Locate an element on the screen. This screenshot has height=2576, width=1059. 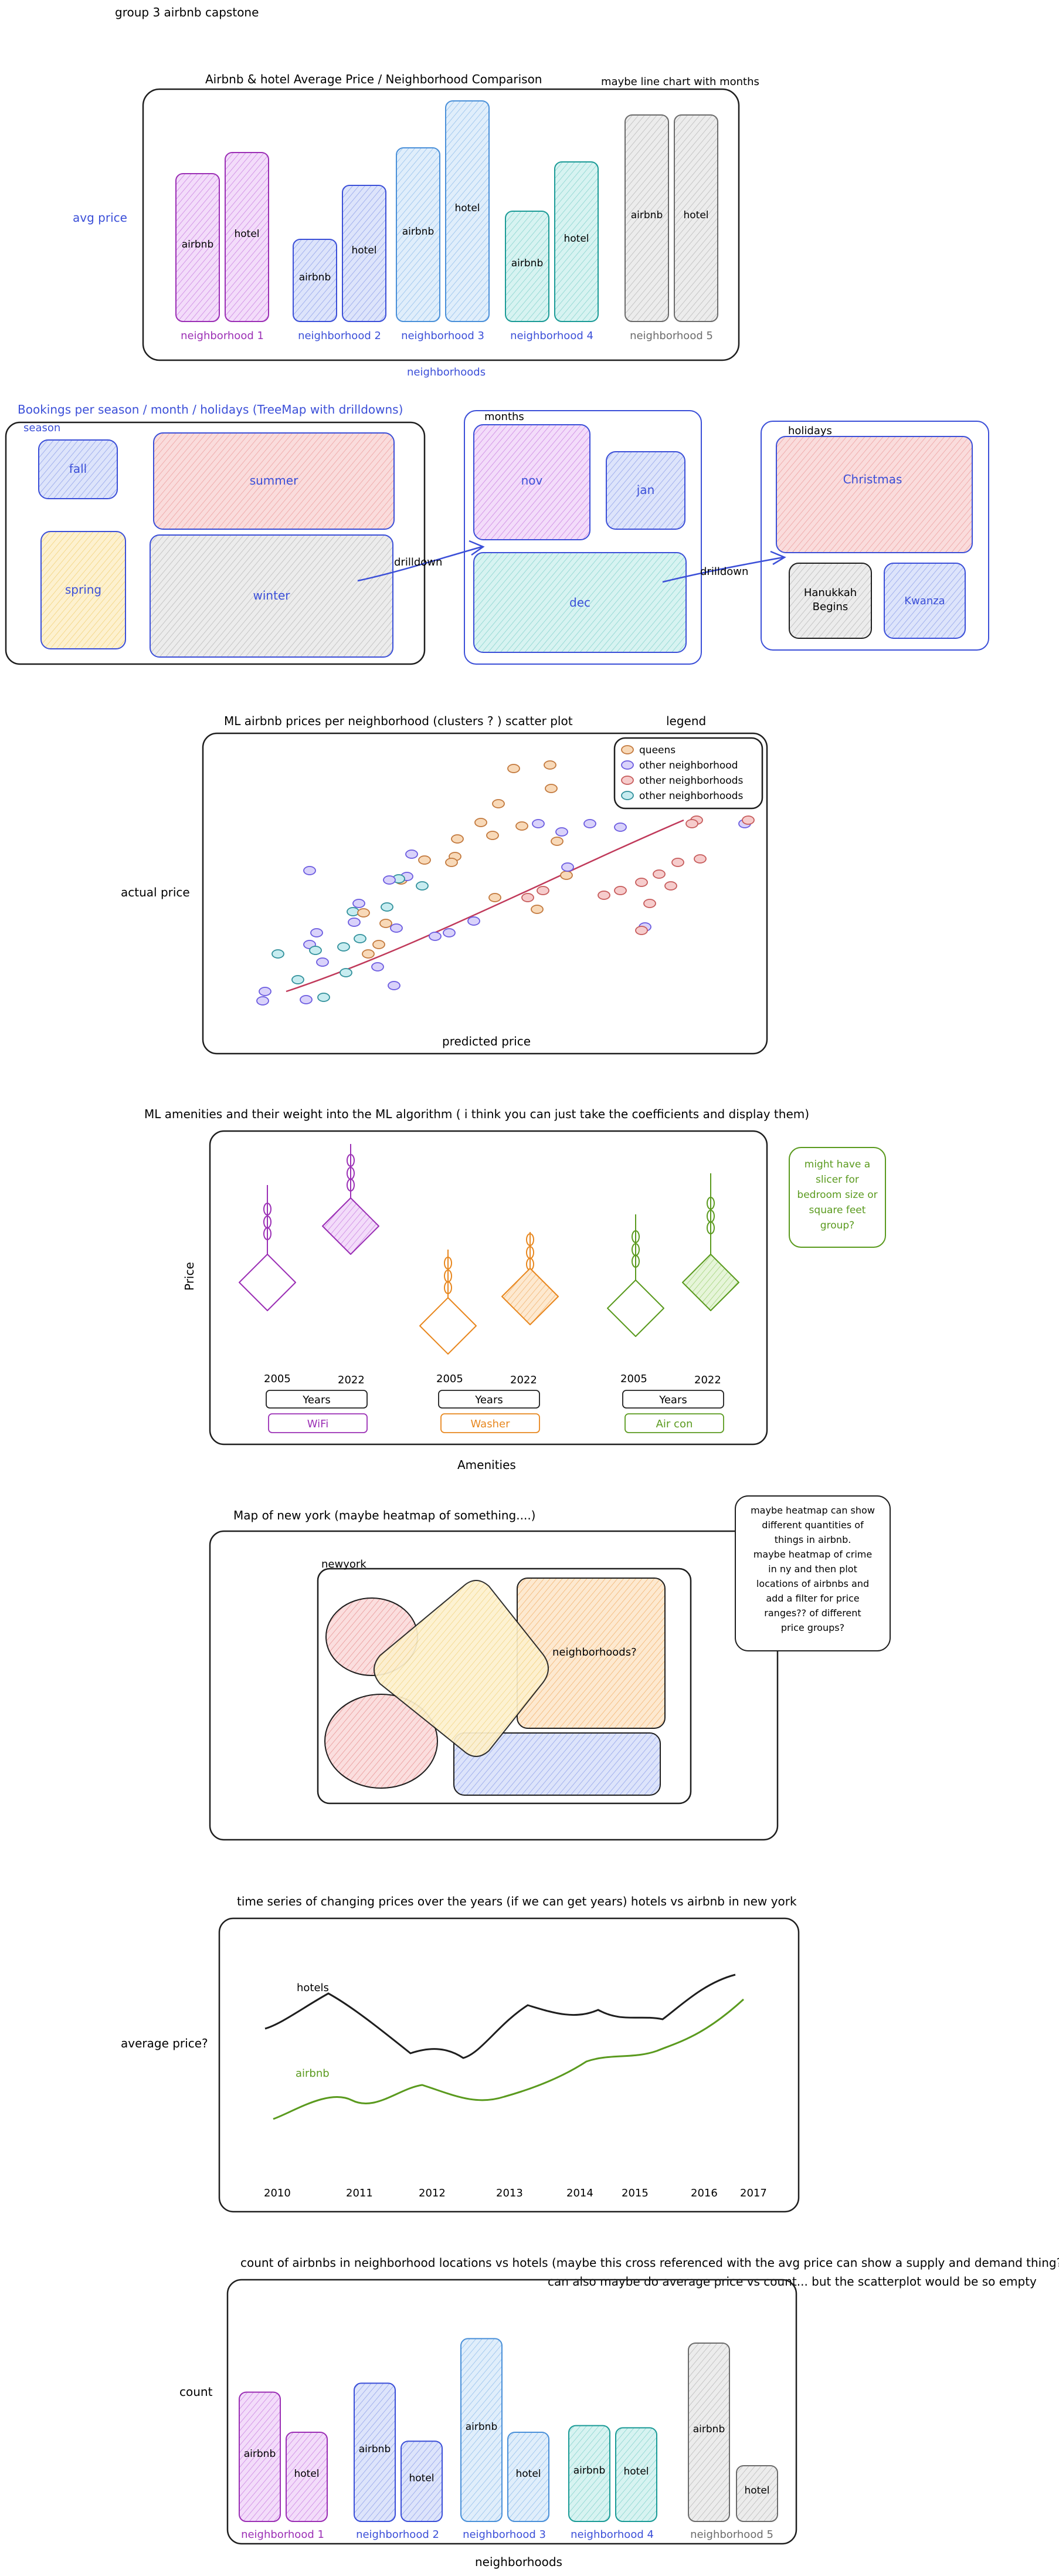
treemap-tile-summer is located at coordinates (274, 481).